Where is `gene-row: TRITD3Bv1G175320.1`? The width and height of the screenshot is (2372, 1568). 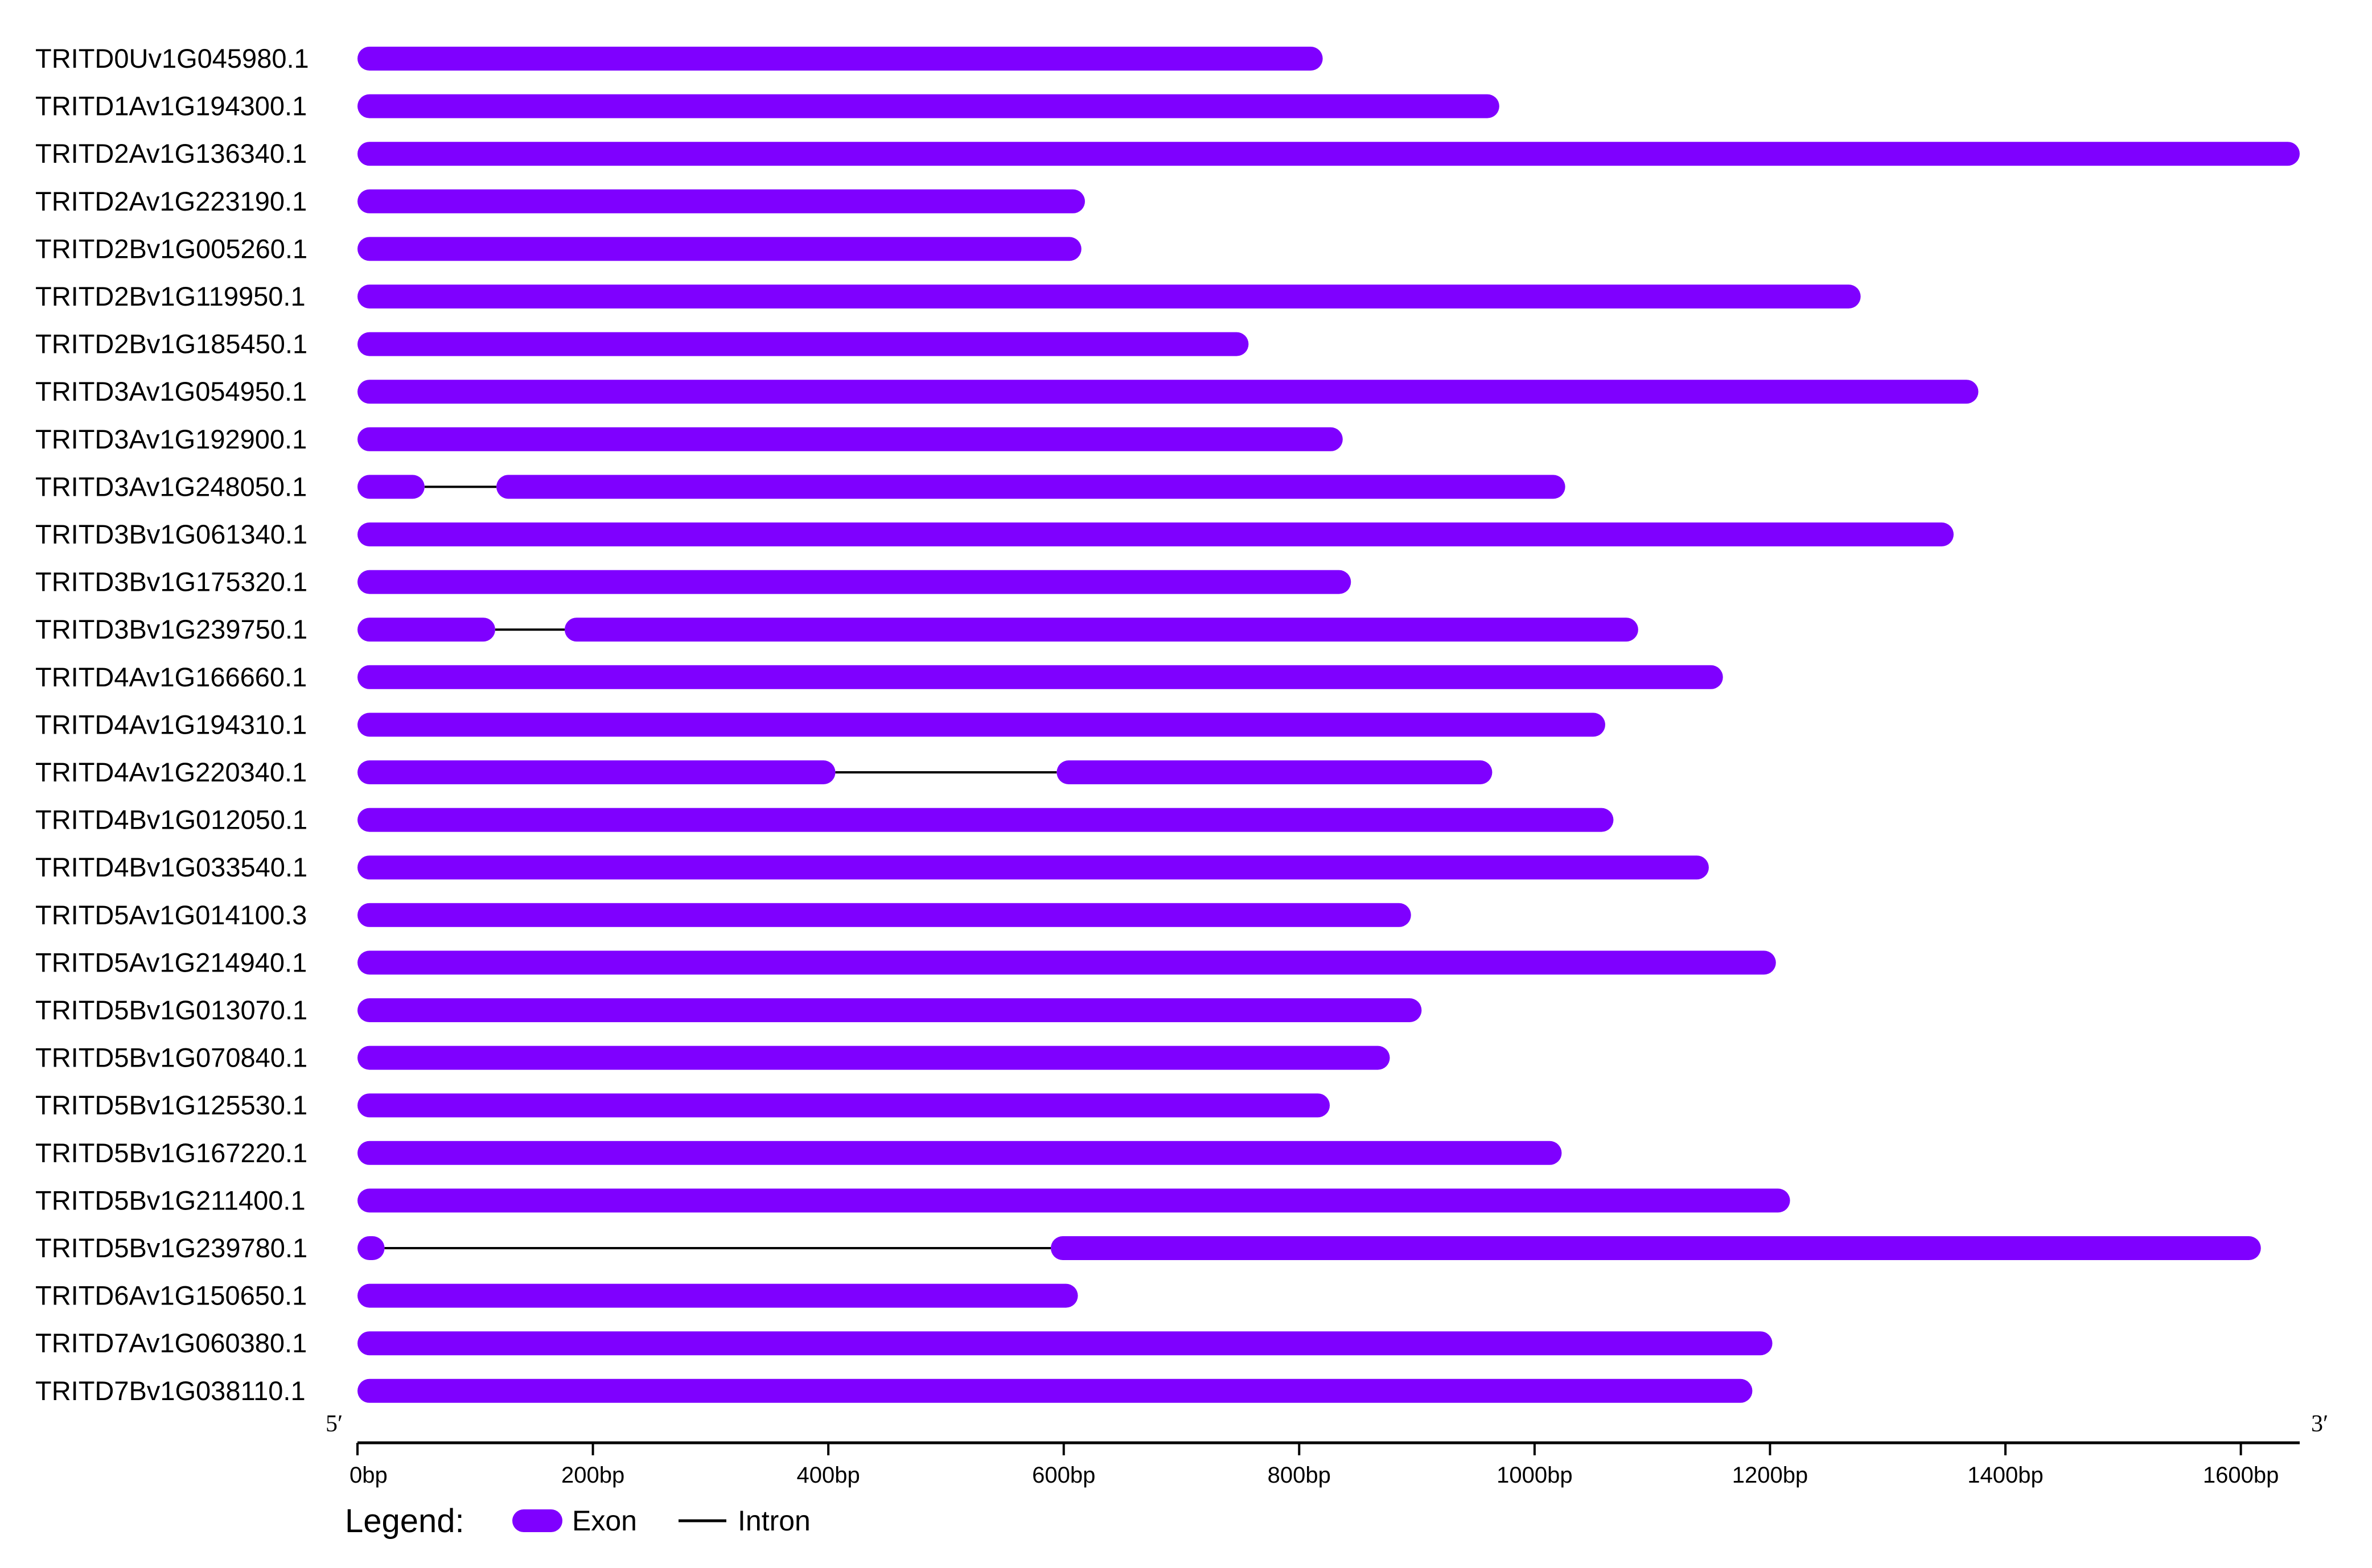 gene-row: TRITD3Bv1G175320.1 is located at coordinates (693, 582).